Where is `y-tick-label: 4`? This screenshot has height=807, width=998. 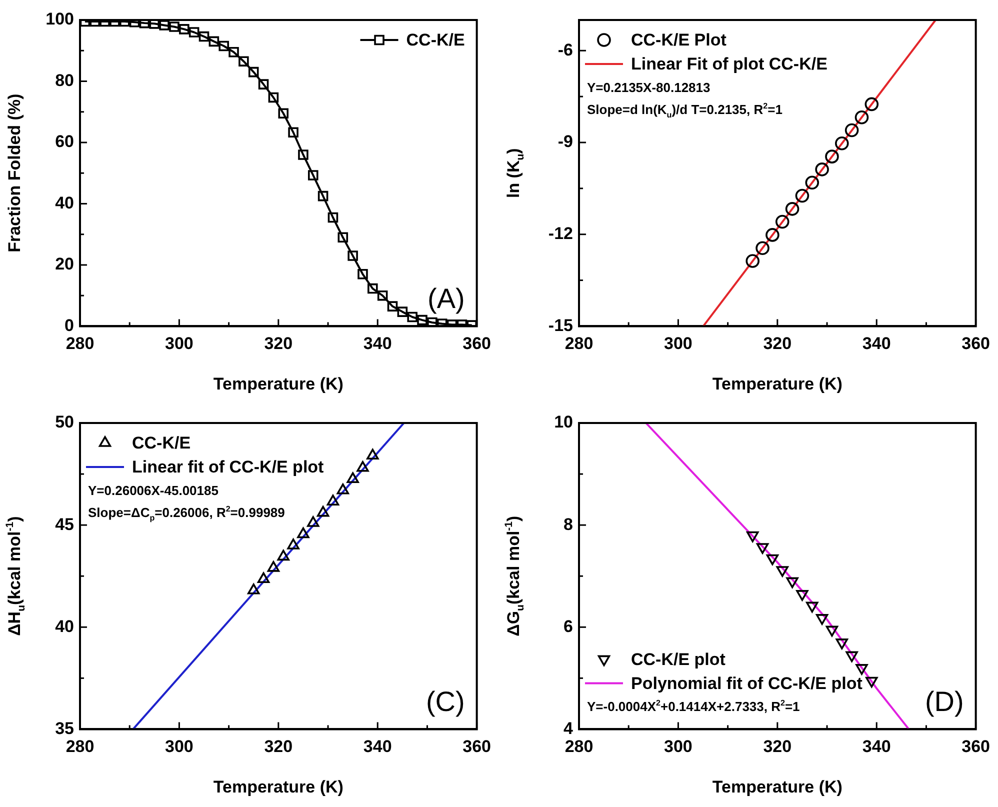 y-tick-label: 4 is located at coordinates (569, 728).